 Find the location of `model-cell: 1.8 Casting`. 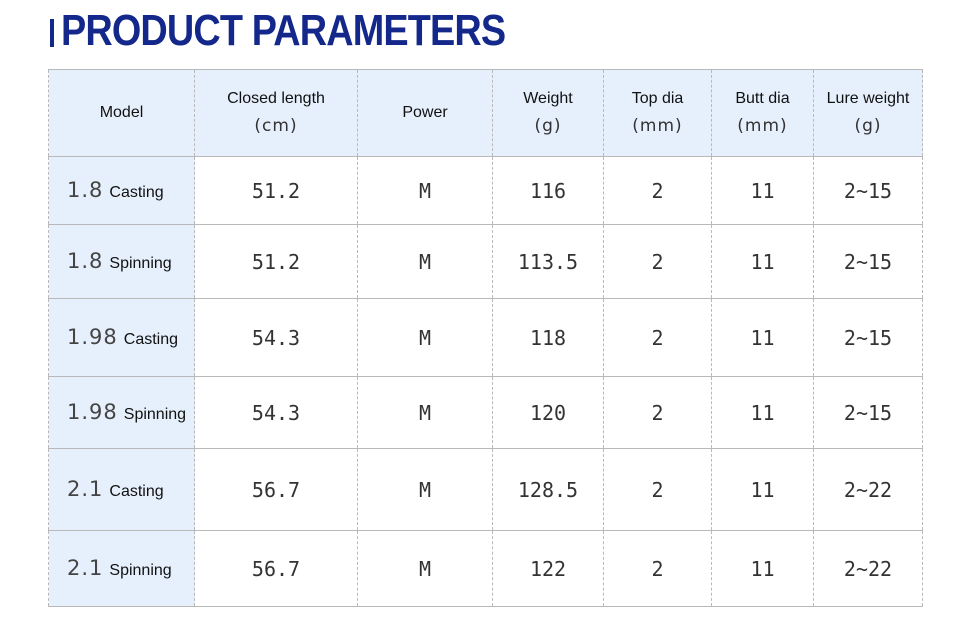

model-cell: 1.8 Casting is located at coordinates (121, 190).